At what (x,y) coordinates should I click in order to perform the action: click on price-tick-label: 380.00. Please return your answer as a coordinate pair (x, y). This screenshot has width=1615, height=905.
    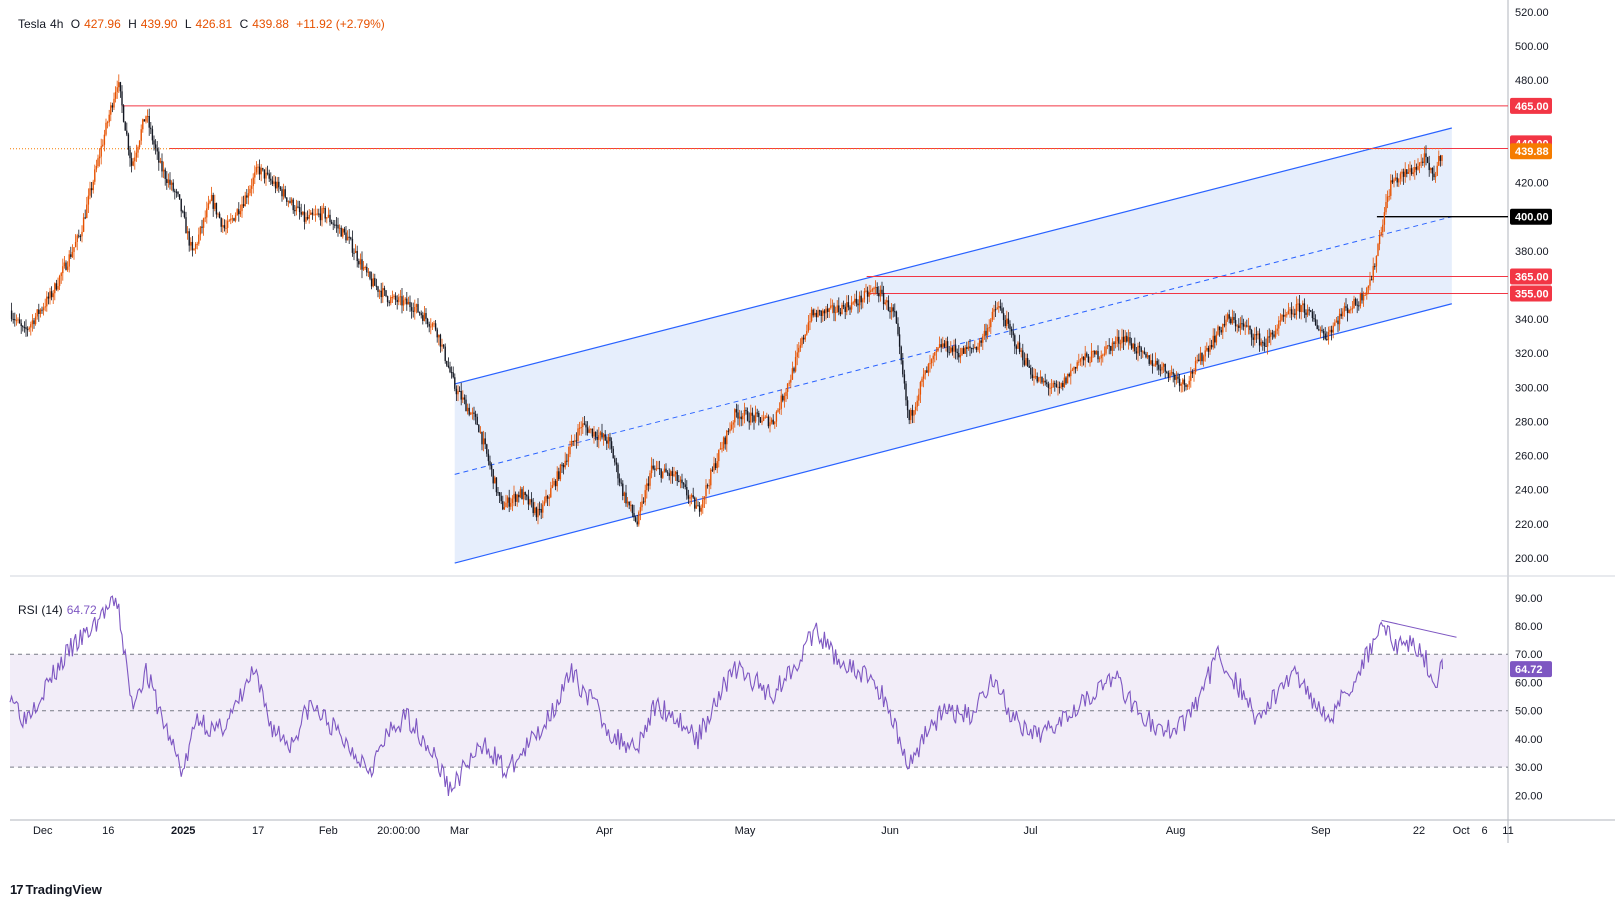
    Looking at the image, I should click on (1532, 252).